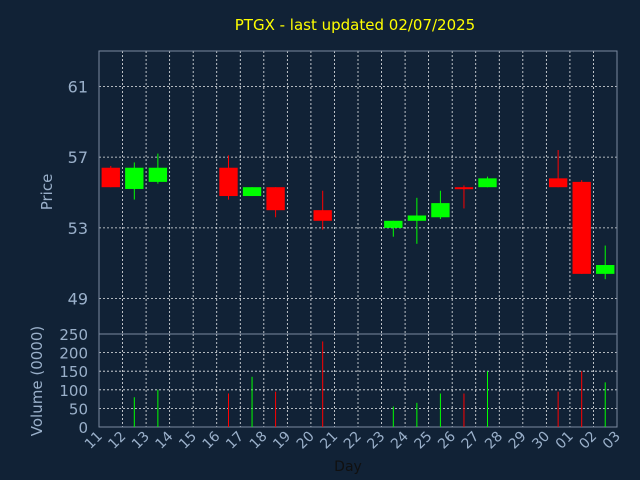 The width and height of the screenshot is (640, 480). I want to click on x-tick-label: 20, so click(306, 441).